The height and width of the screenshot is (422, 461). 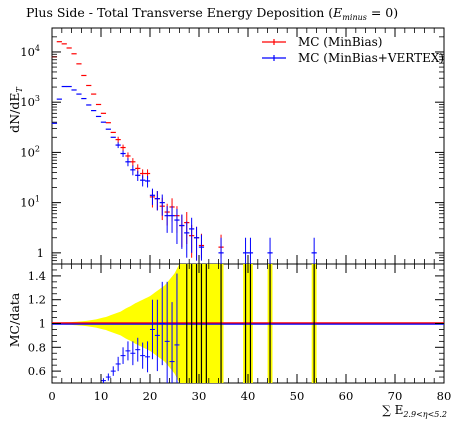 I want to click on xtick-label-0: 0, so click(x=51, y=396).